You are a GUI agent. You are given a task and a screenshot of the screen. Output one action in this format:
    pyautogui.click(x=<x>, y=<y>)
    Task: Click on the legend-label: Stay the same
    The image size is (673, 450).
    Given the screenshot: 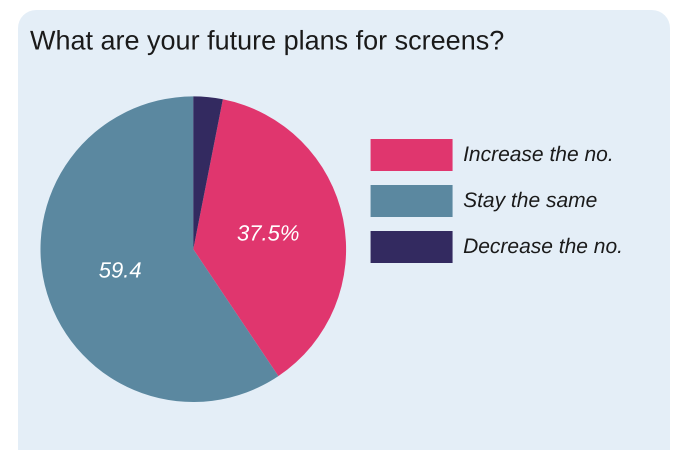 What is the action you would take?
    pyautogui.click(x=530, y=200)
    